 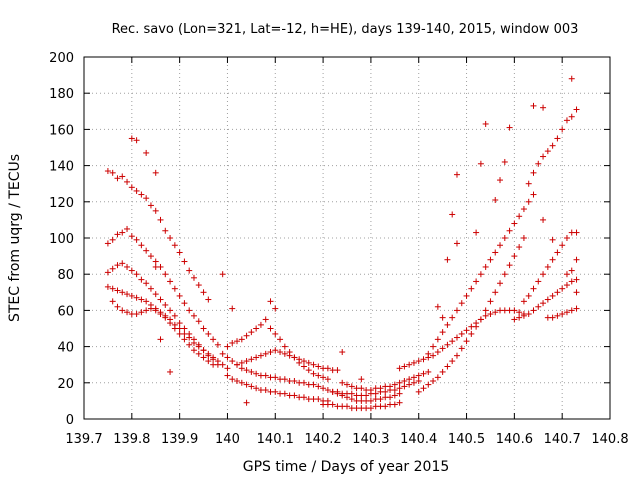 I want to click on x-tick-label: 140, so click(x=227, y=439).